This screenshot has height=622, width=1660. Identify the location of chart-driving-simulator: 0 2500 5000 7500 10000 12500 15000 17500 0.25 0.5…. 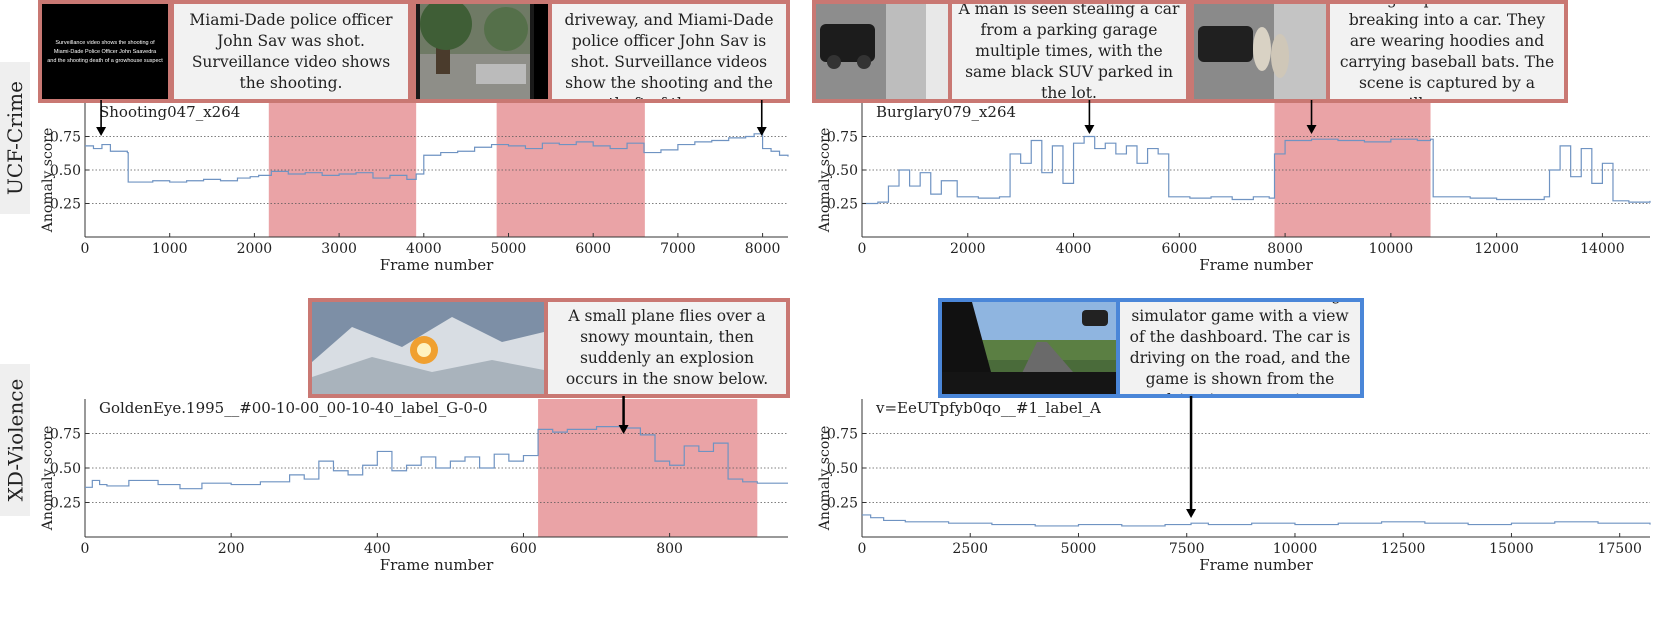
(1234, 485).